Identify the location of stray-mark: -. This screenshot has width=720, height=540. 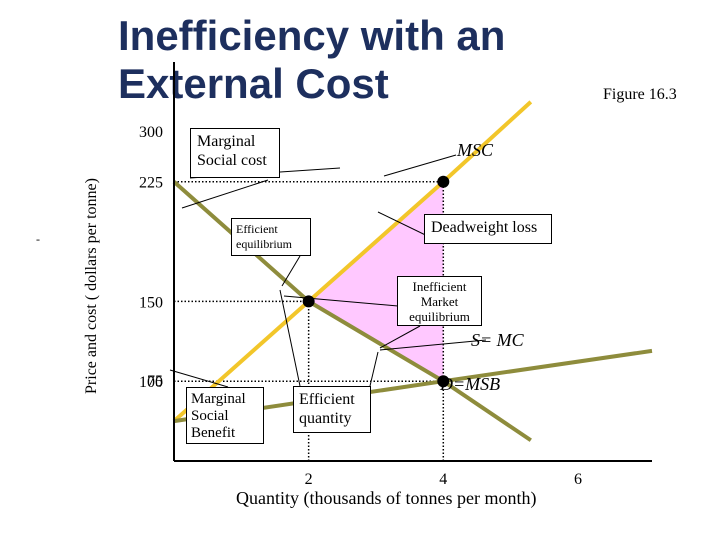
(38, 239).